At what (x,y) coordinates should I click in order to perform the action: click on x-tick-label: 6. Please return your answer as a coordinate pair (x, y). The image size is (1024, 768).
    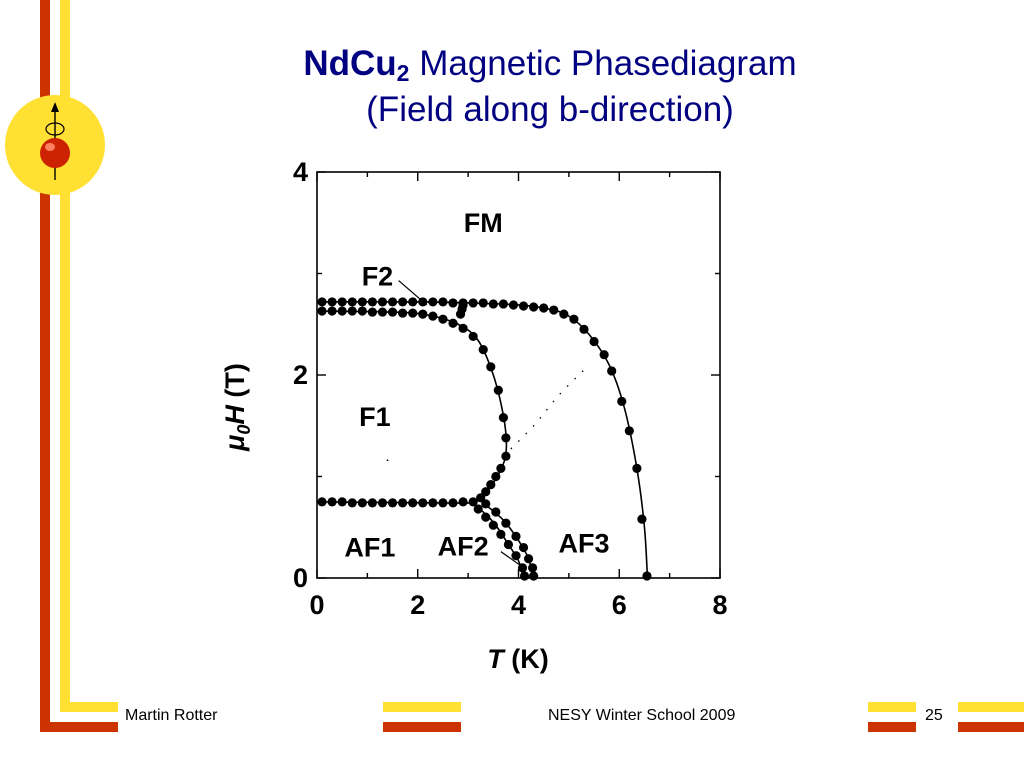
    Looking at the image, I should click on (619, 605).